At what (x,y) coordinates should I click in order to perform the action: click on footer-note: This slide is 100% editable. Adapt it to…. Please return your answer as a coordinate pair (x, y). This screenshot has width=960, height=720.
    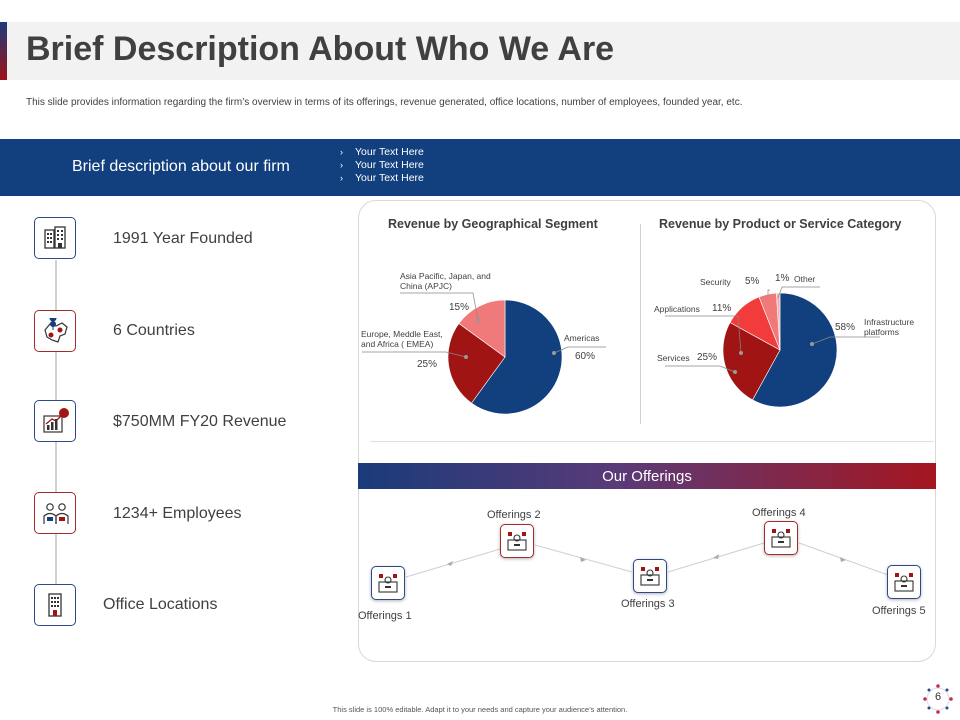
    Looking at the image, I should click on (480, 709).